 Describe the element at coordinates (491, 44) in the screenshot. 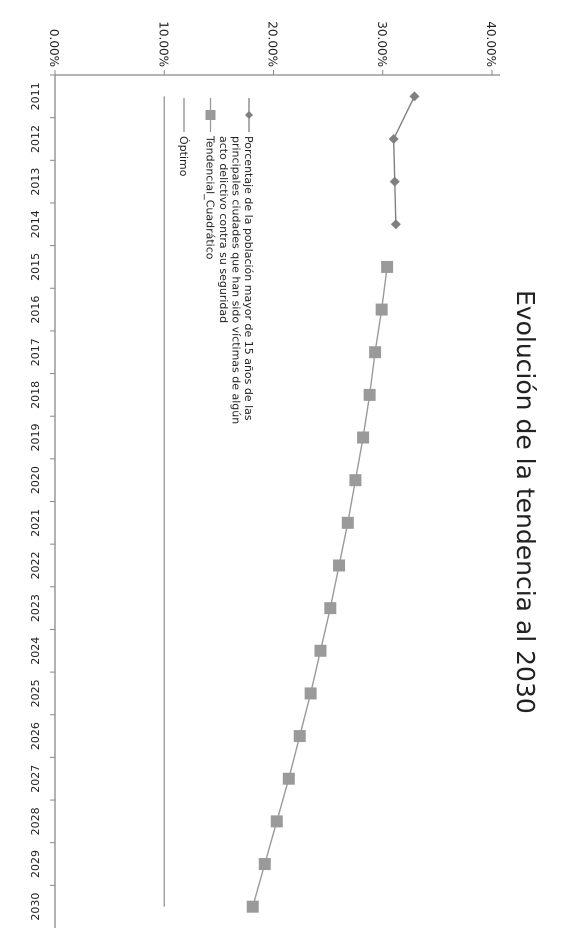

I see `y-tick-label: 40.00%` at that location.